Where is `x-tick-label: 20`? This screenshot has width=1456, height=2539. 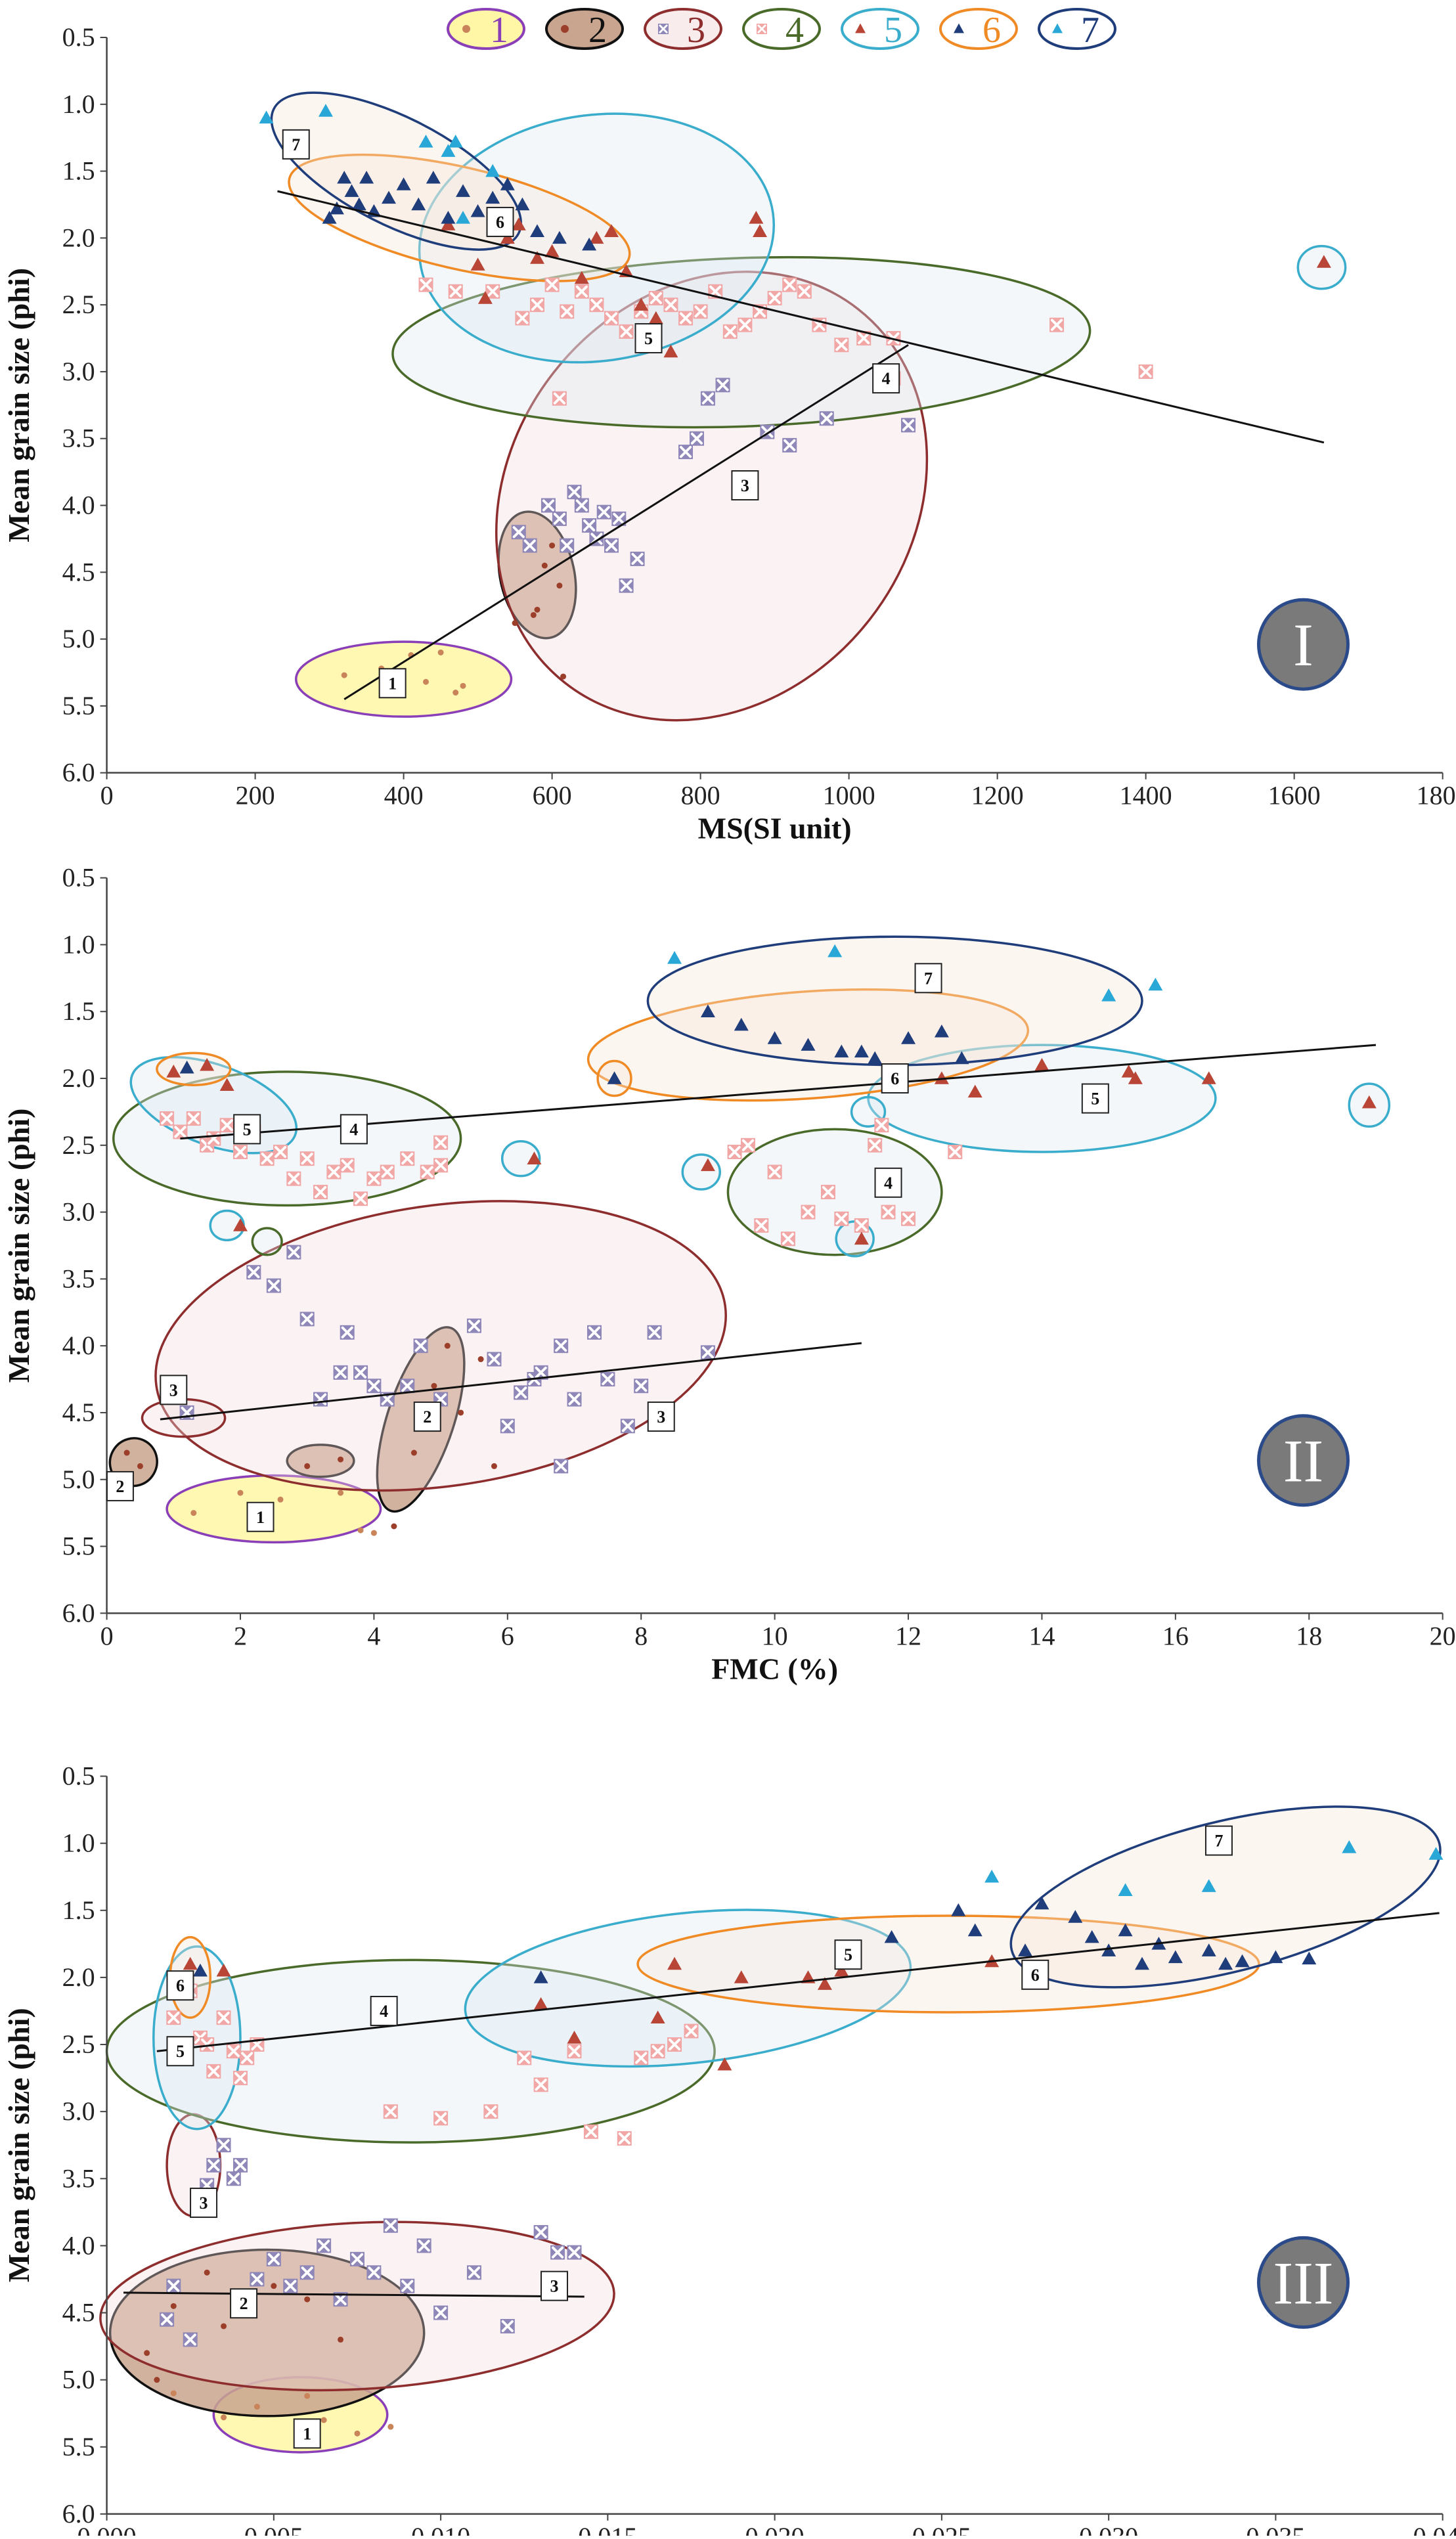 x-tick-label: 20 is located at coordinates (1443, 1636).